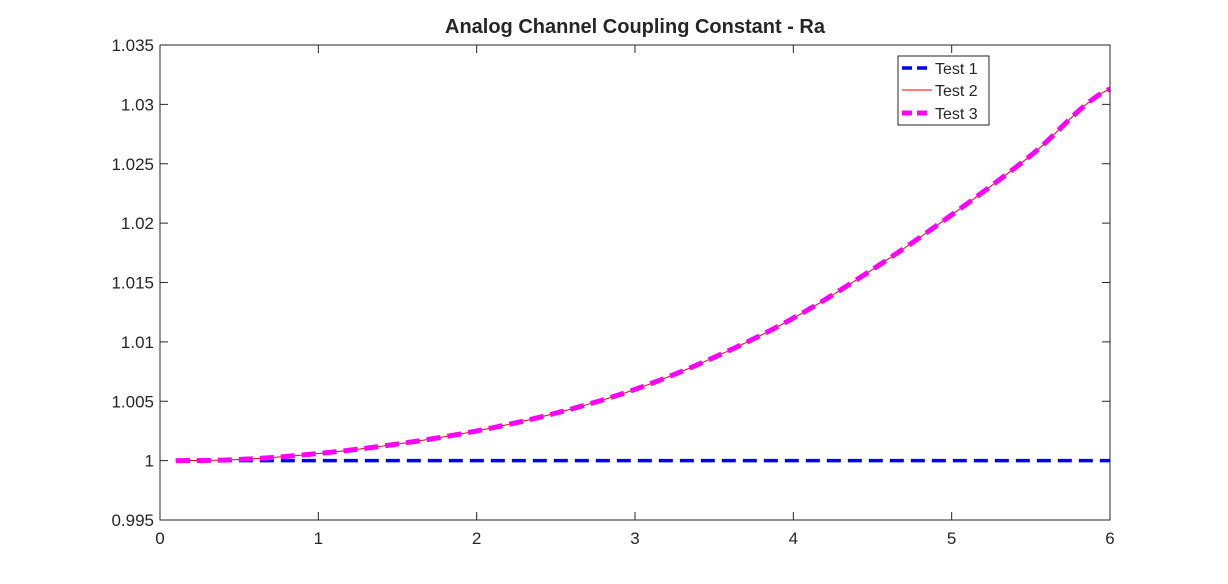 This screenshot has height=584, width=1228. I want to click on y-tick-label: 1.03, so click(137, 104).